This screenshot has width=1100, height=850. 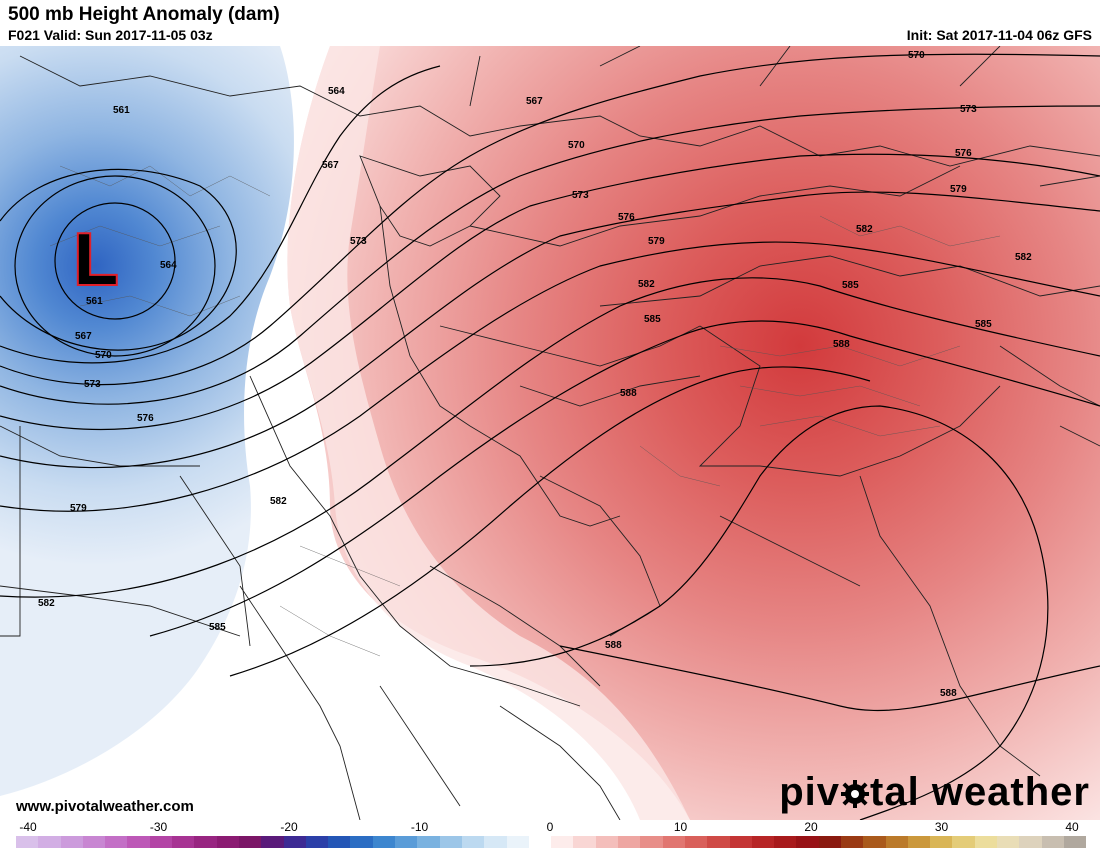 What do you see at coordinates (103, 355) in the screenshot?
I see `contour-label-570c: 570` at bounding box center [103, 355].